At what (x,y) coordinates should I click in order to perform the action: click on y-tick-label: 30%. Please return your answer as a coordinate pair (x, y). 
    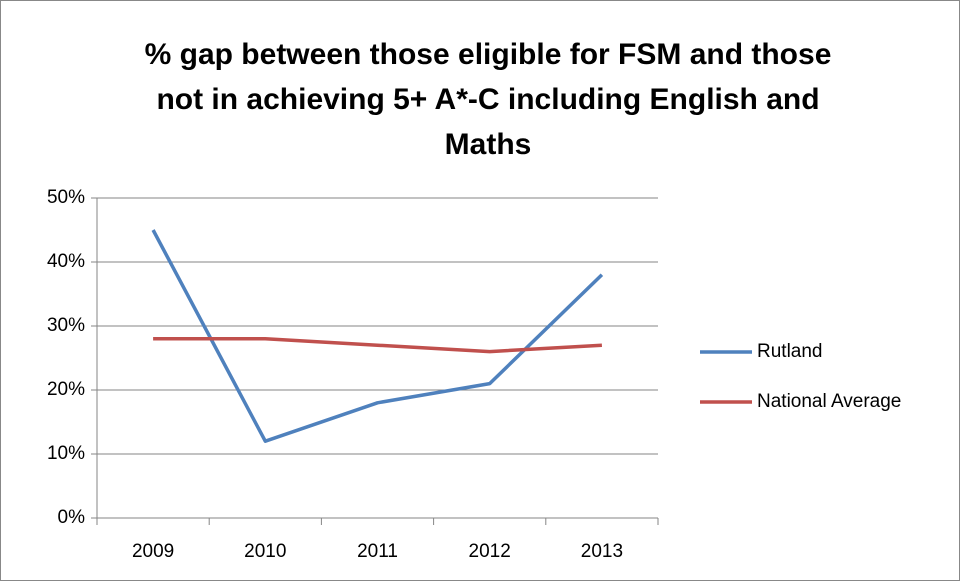
    Looking at the image, I should click on (66, 325).